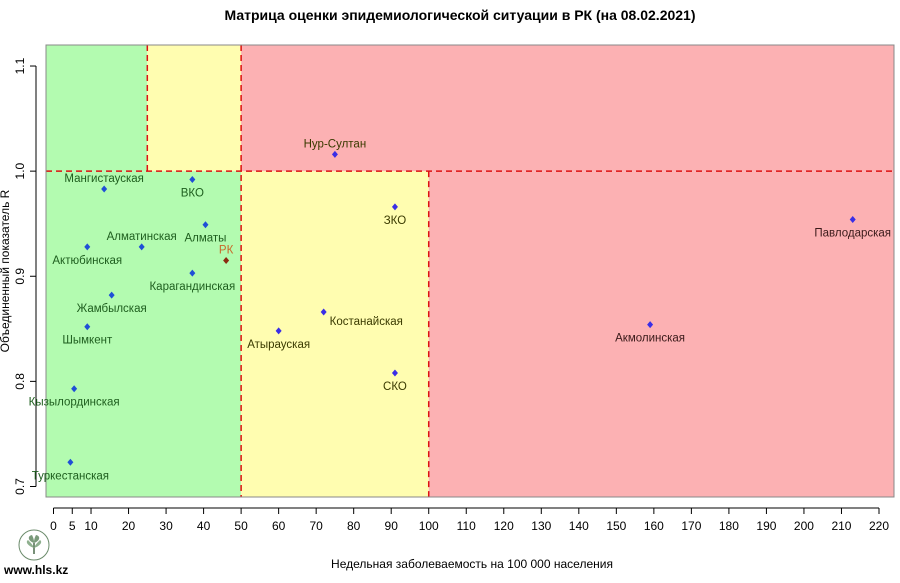 The image size is (900, 583). What do you see at coordinates (74, 403) in the screenshot?
I see `data-label-16: Кызылординская` at bounding box center [74, 403].